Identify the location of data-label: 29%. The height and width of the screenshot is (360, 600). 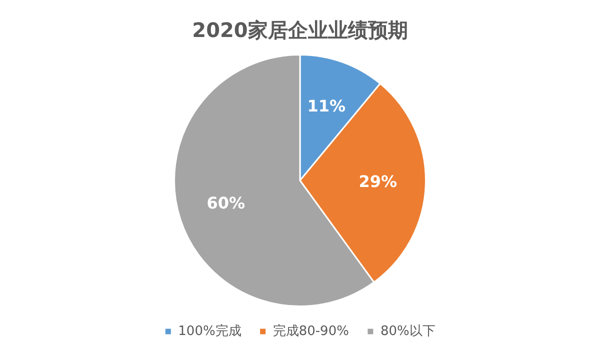
(378, 182).